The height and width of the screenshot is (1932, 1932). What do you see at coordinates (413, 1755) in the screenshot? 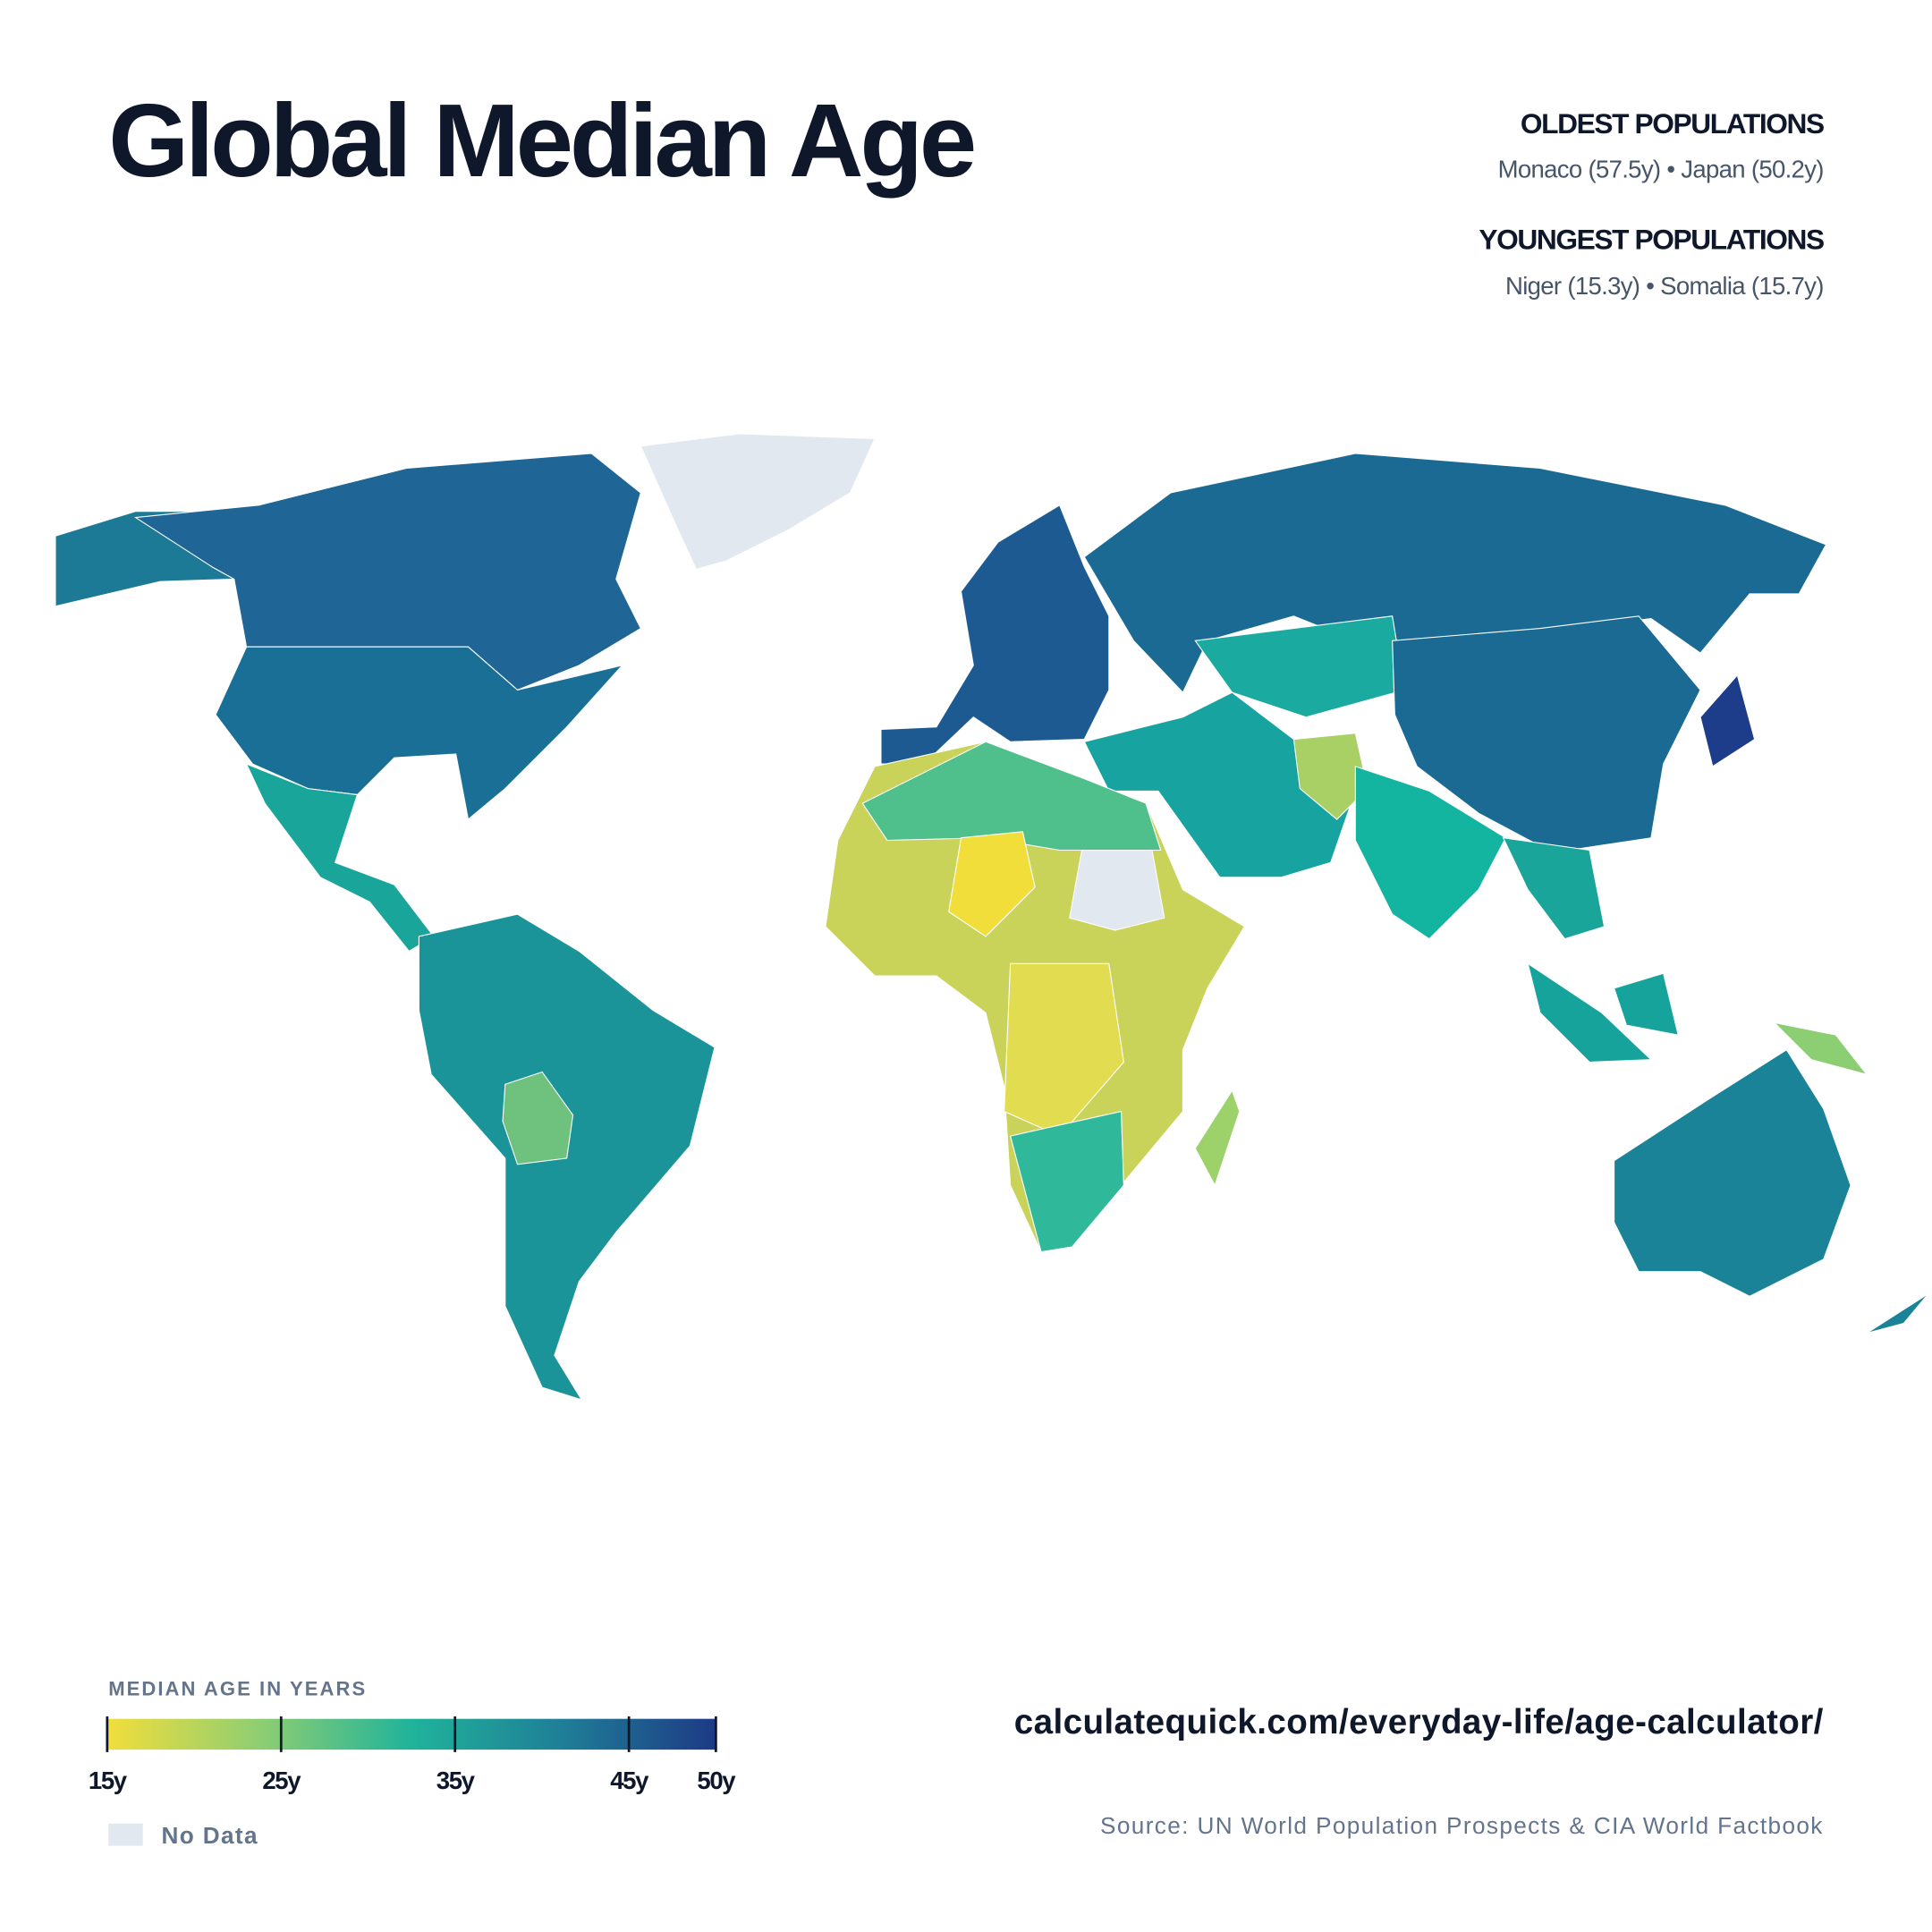
I see `legend-ticks: 15y 25y 35y 45y 50y` at bounding box center [413, 1755].